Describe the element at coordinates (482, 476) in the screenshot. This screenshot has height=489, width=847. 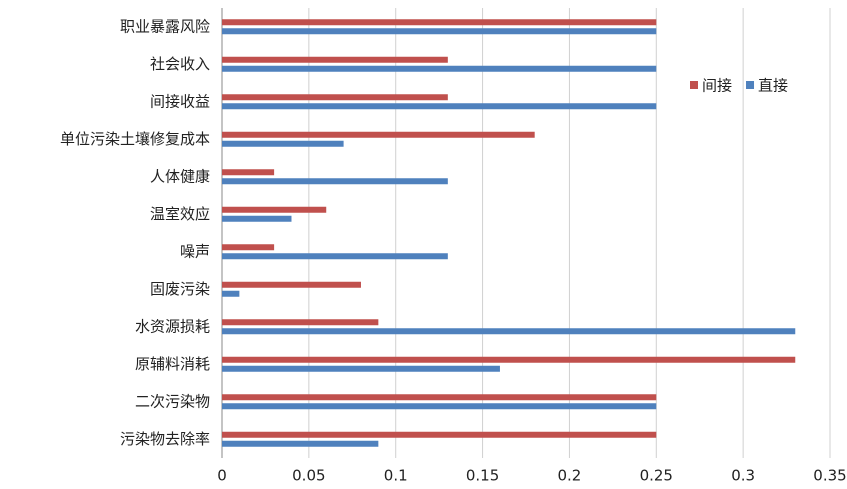
I see `x-tick-label: 0.15` at that location.